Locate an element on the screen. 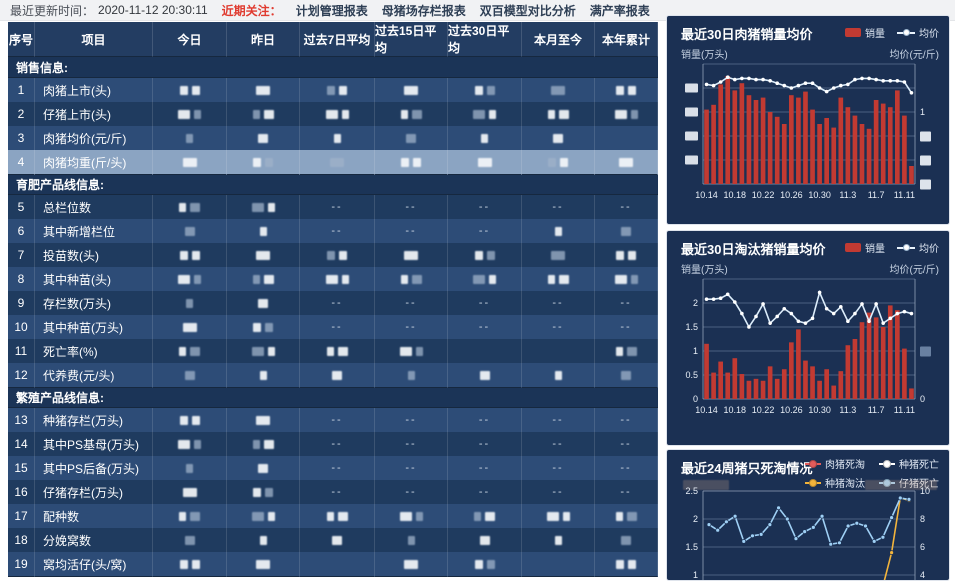 The width and height of the screenshot is (955, 581). table-row: 2 仔猪上市(头) is located at coordinates (333, 114).